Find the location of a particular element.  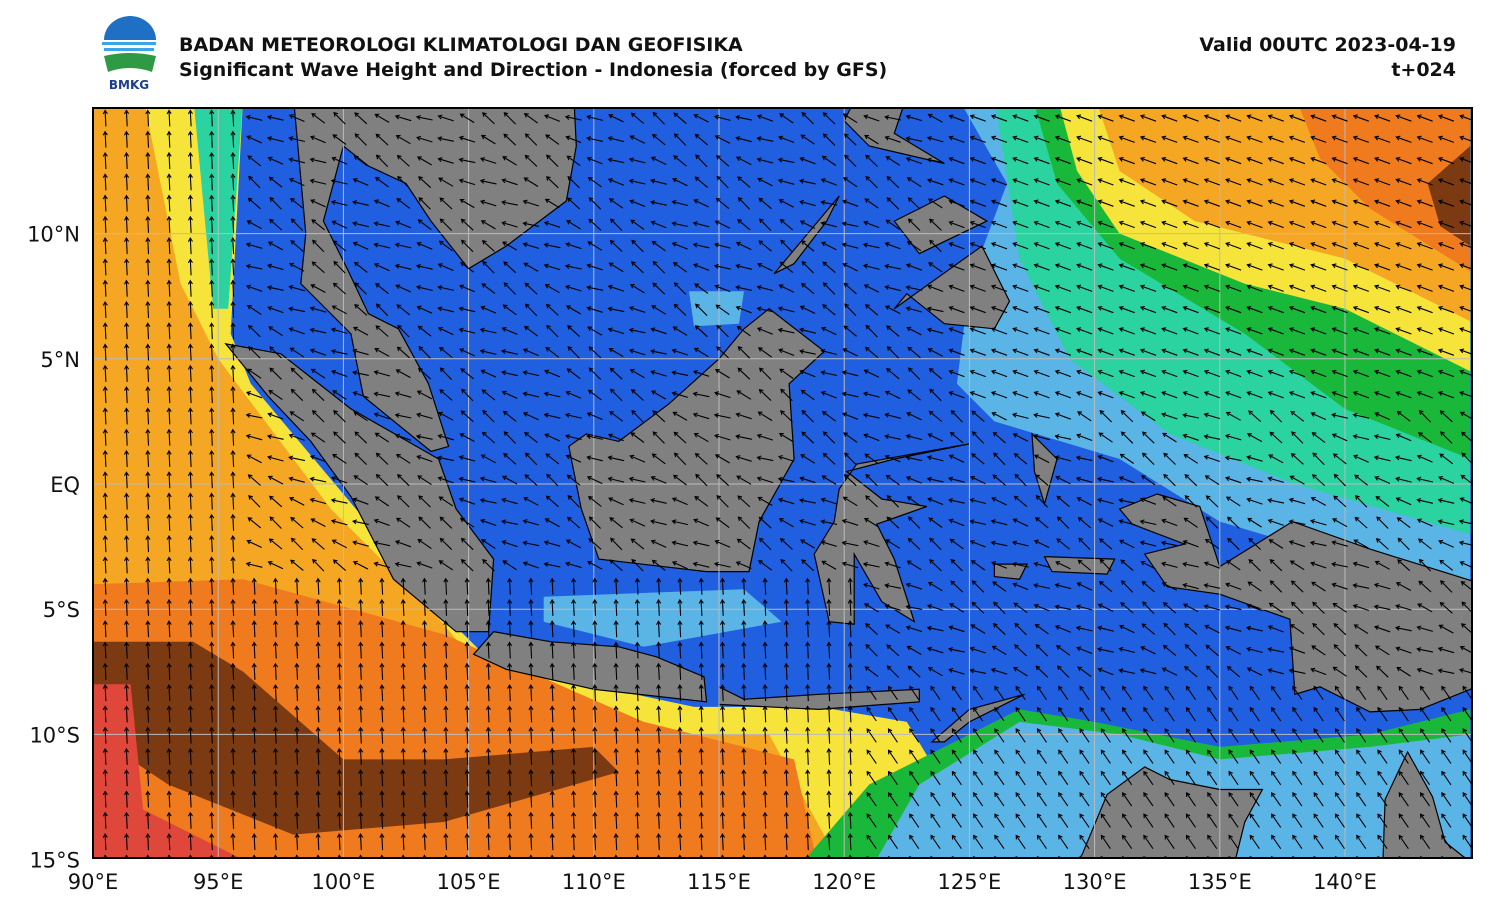

x-axis-label: 90°E is located at coordinates (93, 882).